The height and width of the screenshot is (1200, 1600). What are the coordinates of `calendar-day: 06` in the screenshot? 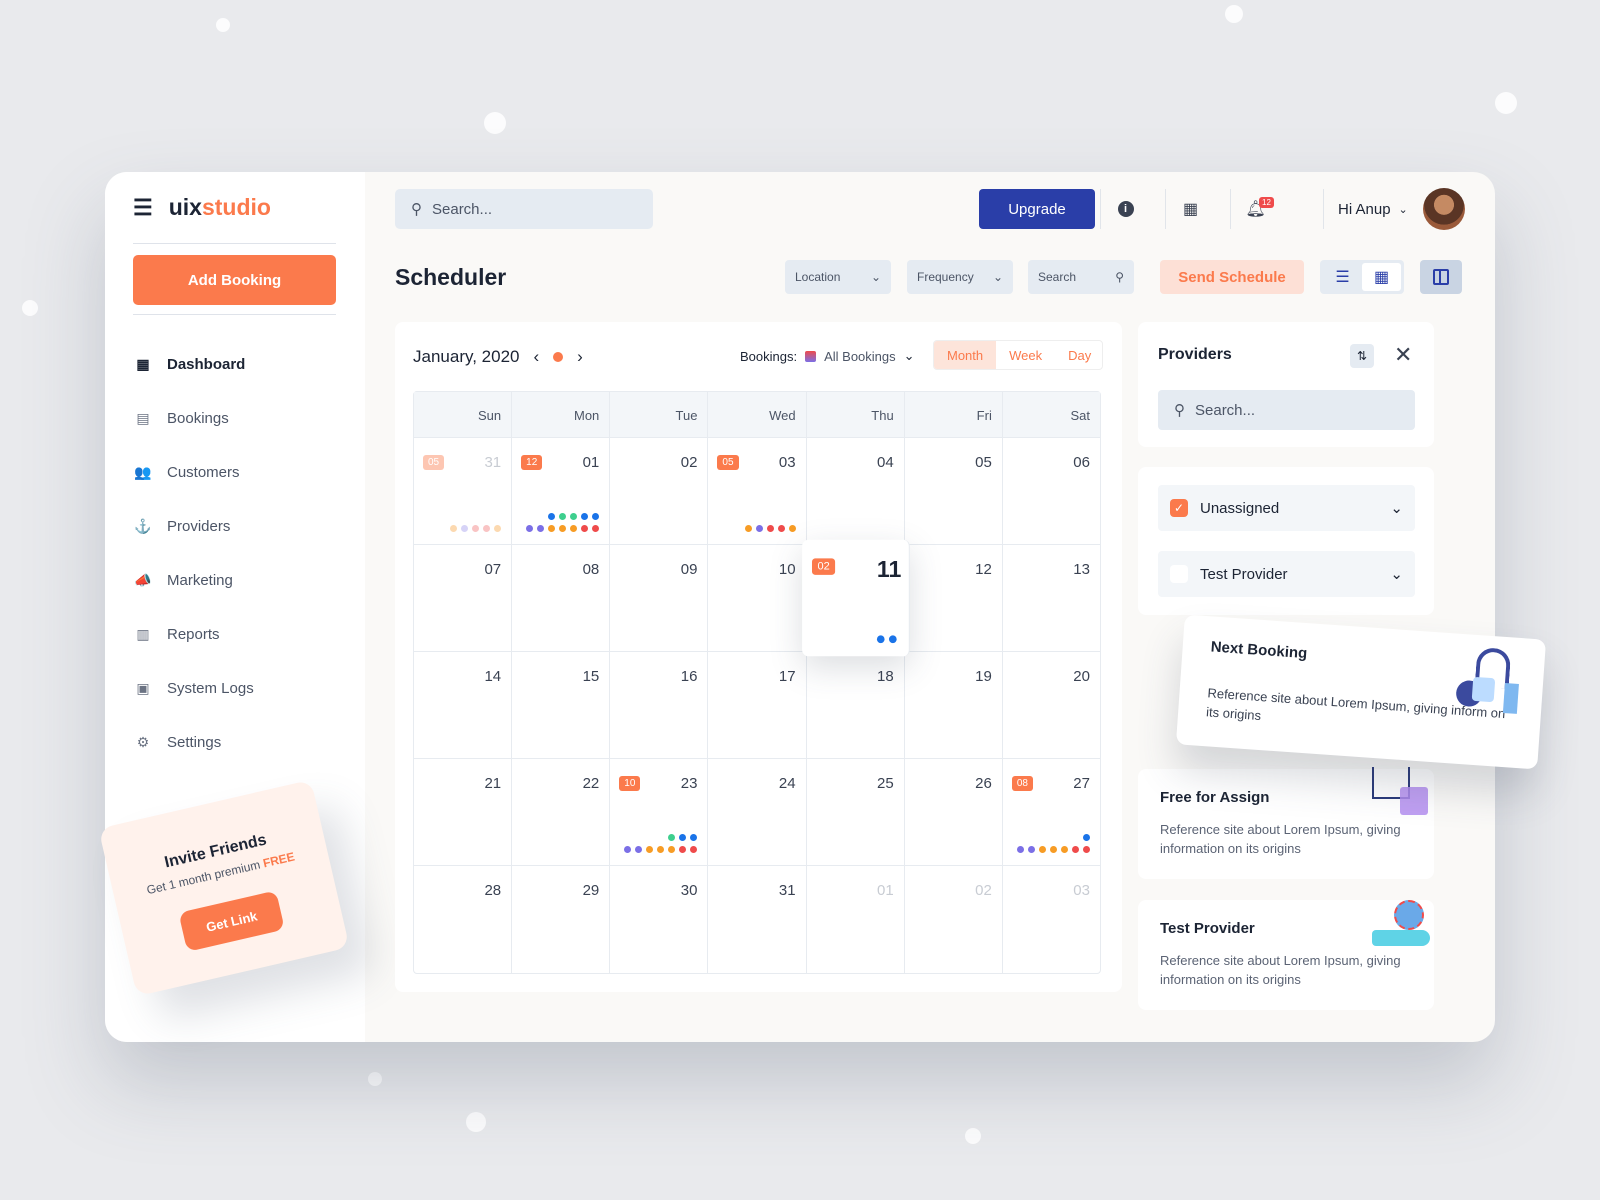 It's located at (1051, 491).